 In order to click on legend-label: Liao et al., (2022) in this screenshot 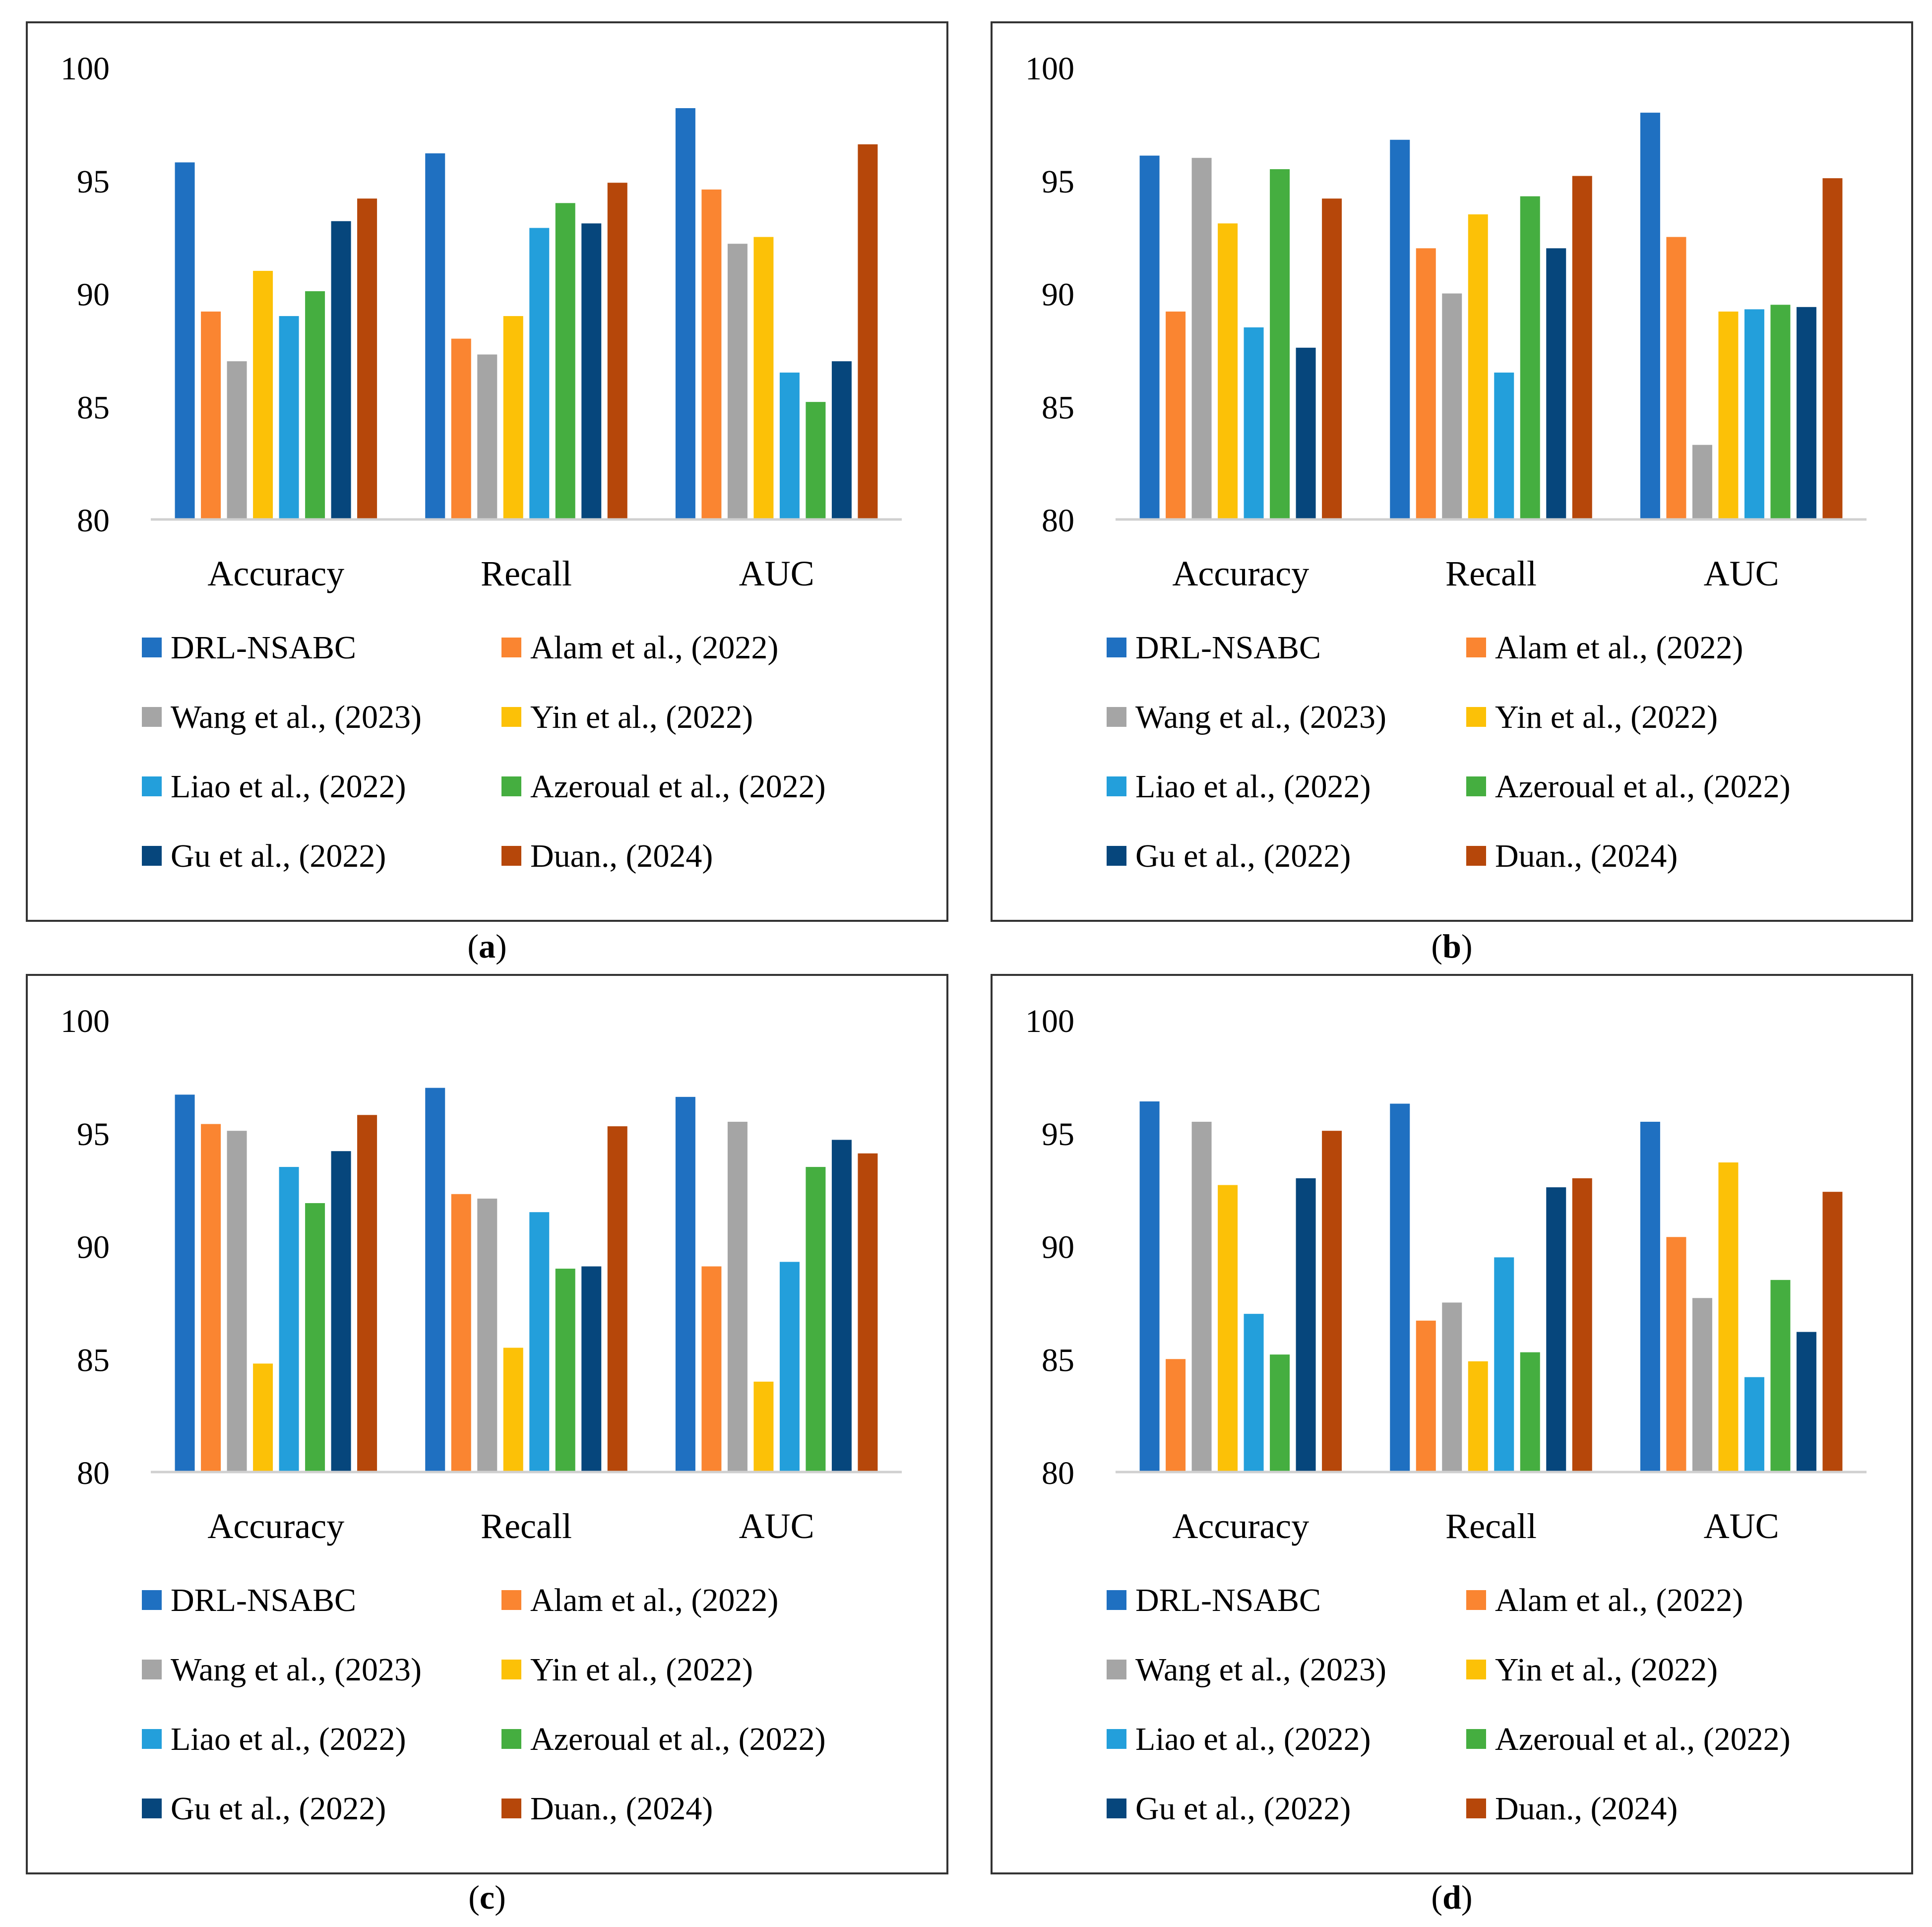, I will do `click(1253, 1739)`.